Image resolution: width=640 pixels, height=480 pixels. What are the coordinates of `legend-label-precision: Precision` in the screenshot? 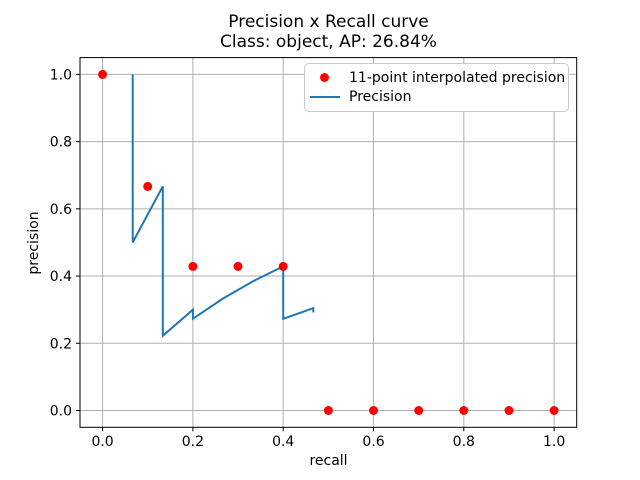 It's located at (380, 96).